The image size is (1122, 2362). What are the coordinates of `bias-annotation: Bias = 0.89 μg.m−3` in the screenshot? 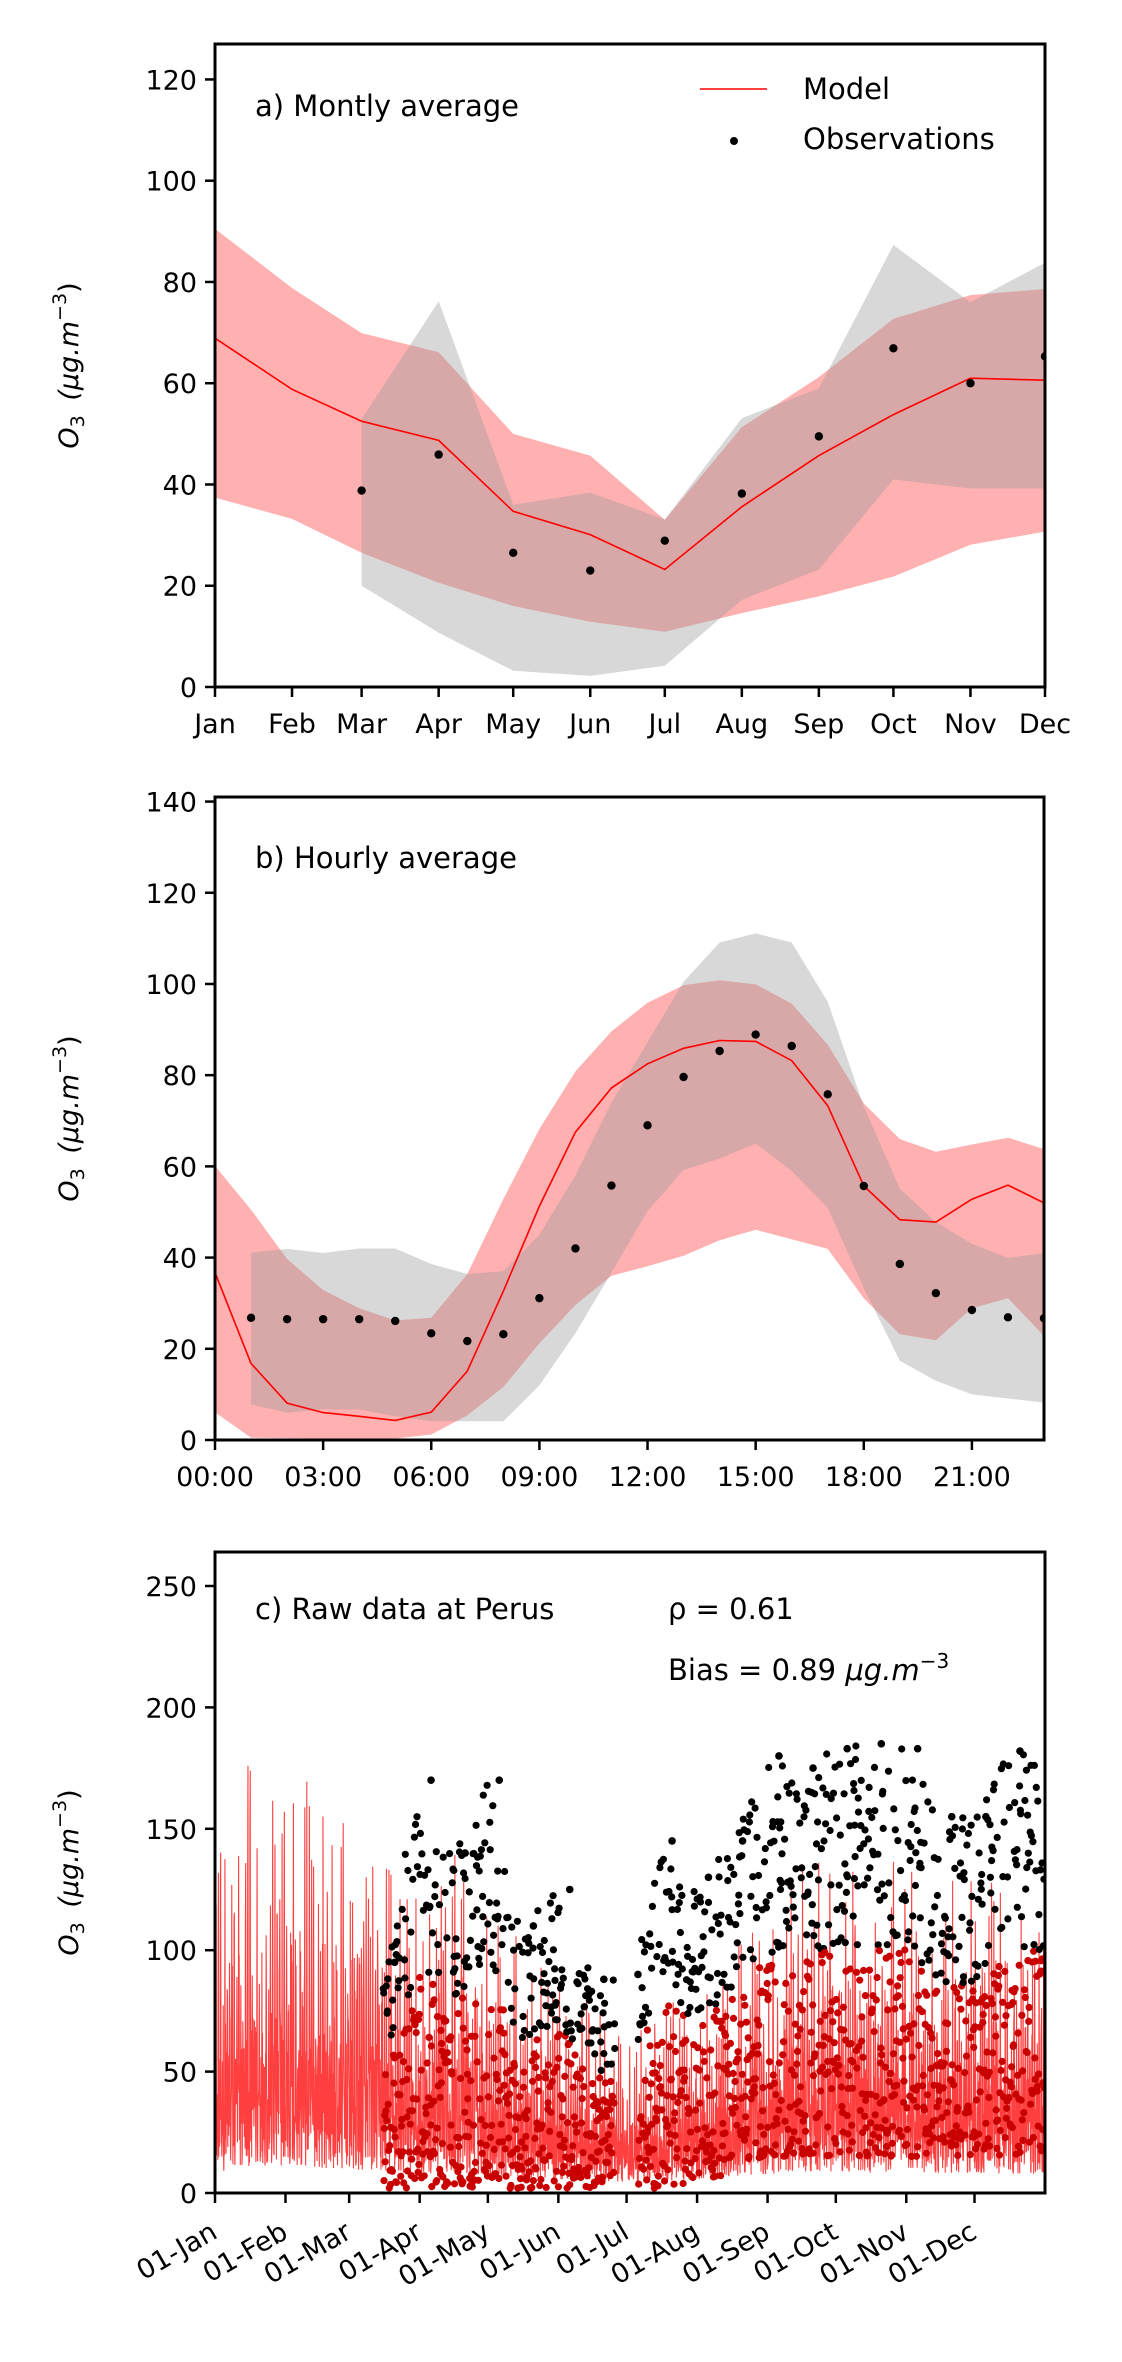 It's located at (808, 1668).